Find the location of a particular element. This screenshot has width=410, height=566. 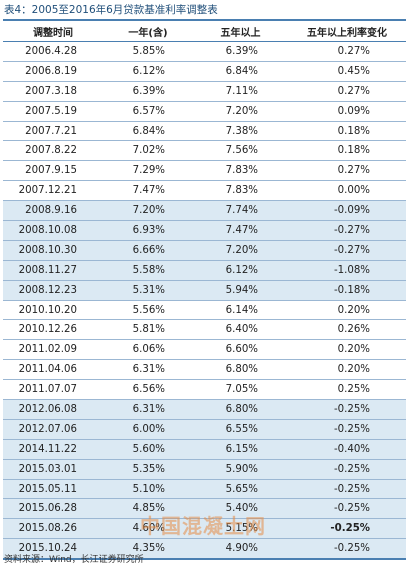

table-row: 2015.06.28 4.85% 5.40% -0.25% is located at coordinates (204, 509).